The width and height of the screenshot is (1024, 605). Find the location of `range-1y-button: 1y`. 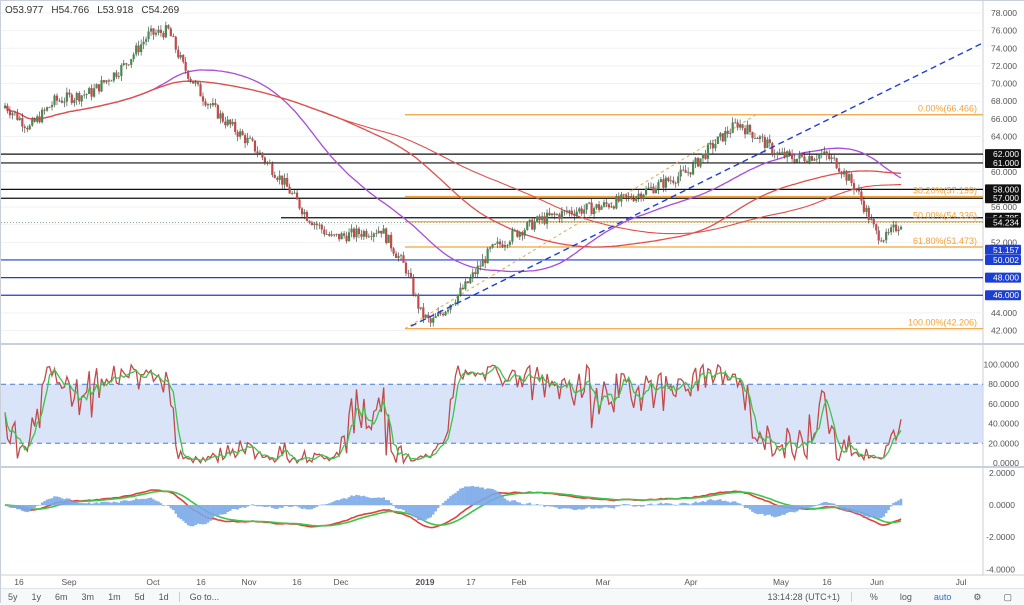

range-1y-button: 1y is located at coordinates (37, 597).